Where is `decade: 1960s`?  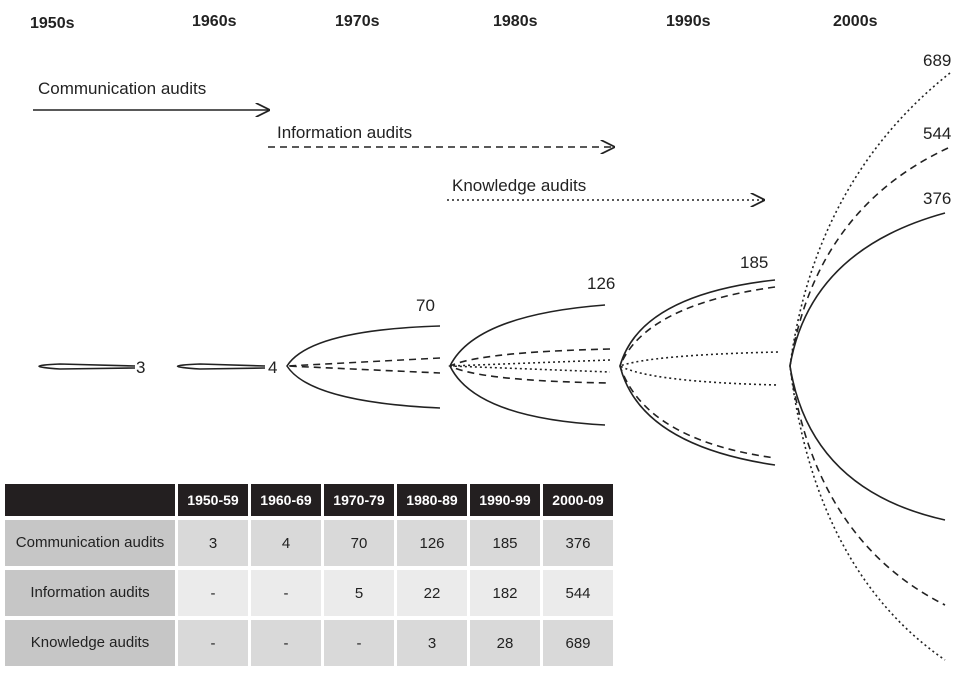
decade: 1960s is located at coordinates (214, 21).